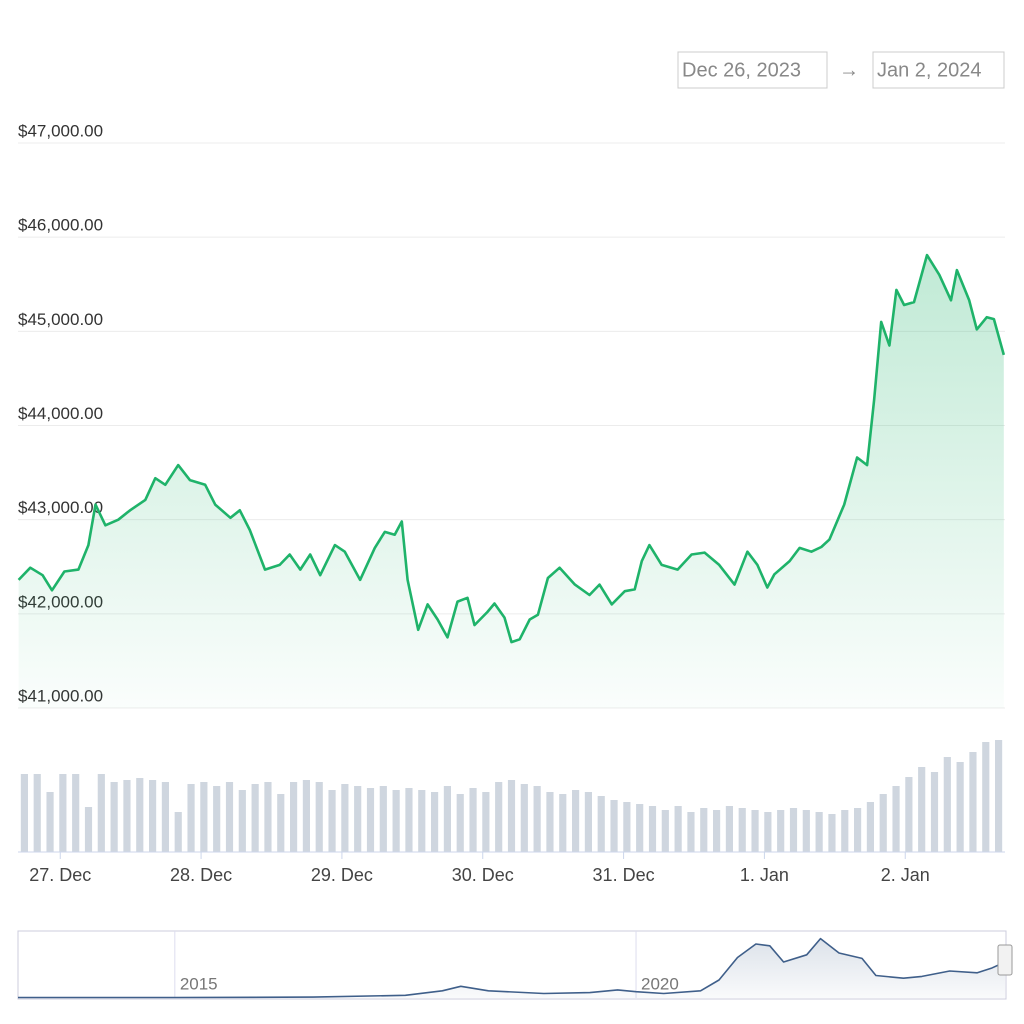 This screenshot has width=1024, height=1024. I want to click on line, so click(512, 968).